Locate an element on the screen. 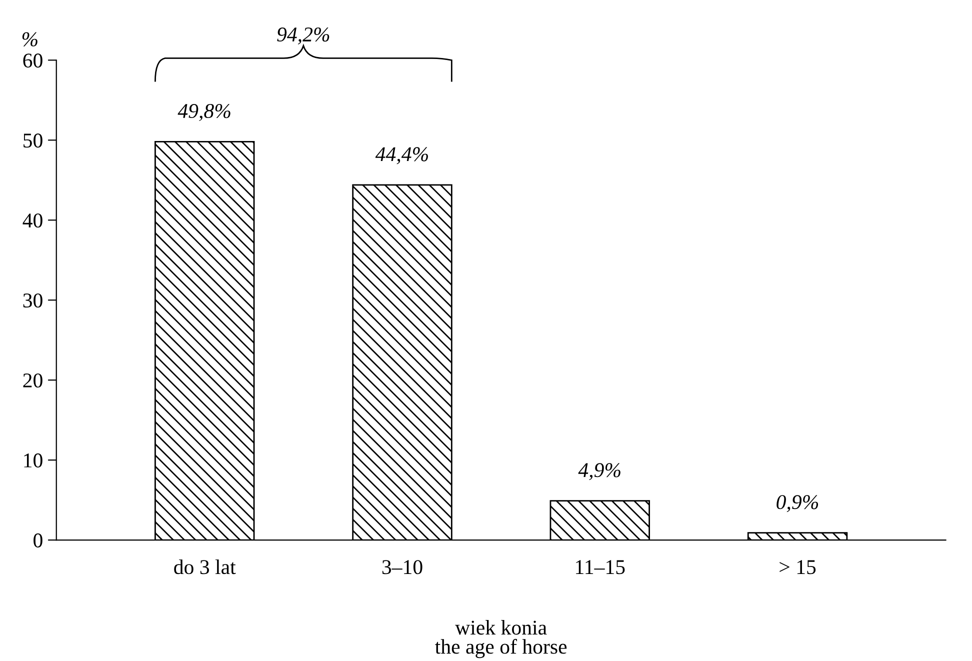 This screenshot has width=972, height=661. data-label: 4,9% is located at coordinates (599, 471).